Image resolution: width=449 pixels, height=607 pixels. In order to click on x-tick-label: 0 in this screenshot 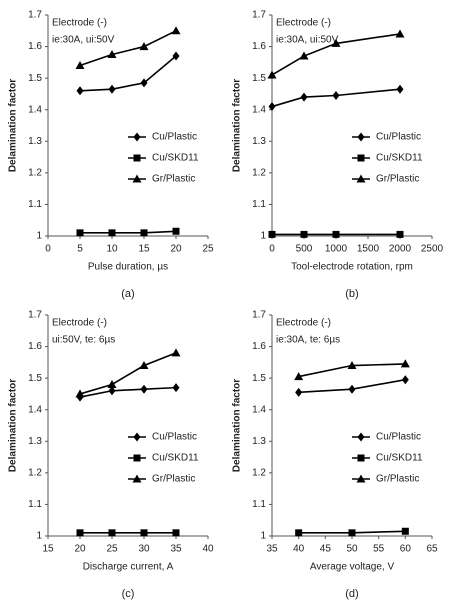, I will do `click(272, 249)`.